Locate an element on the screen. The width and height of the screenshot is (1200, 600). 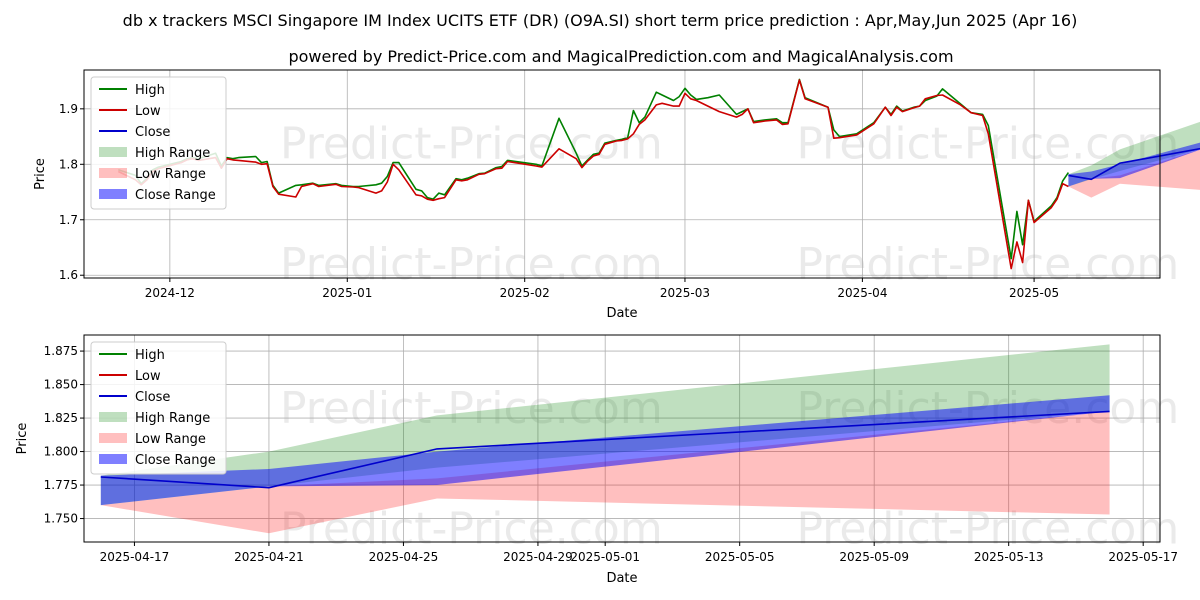
x-tick-label: 2025-04-25 is located at coordinates (404, 557).